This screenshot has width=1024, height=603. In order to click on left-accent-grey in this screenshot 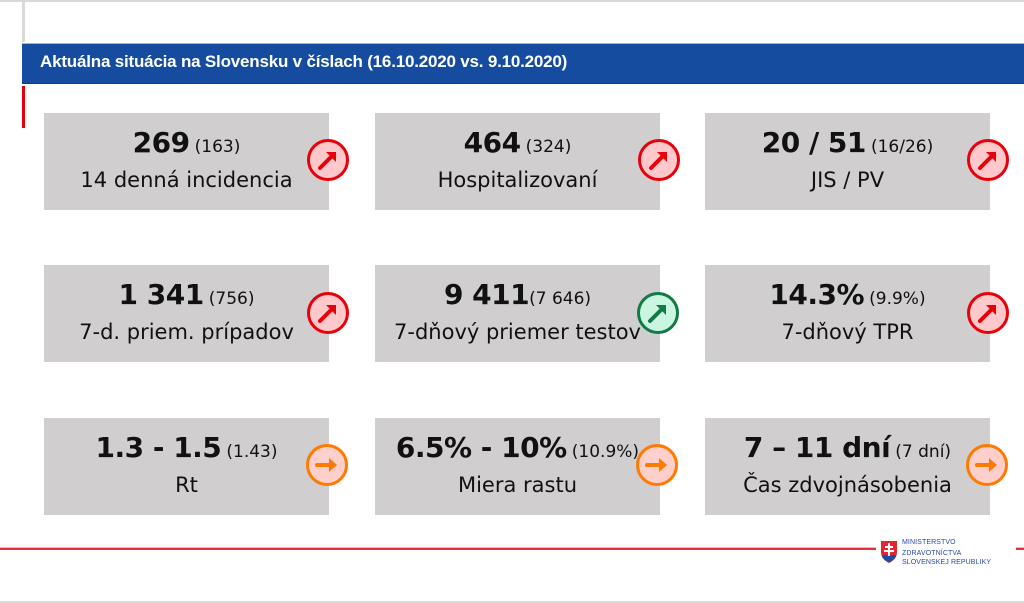, I will do `click(23, 22)`.